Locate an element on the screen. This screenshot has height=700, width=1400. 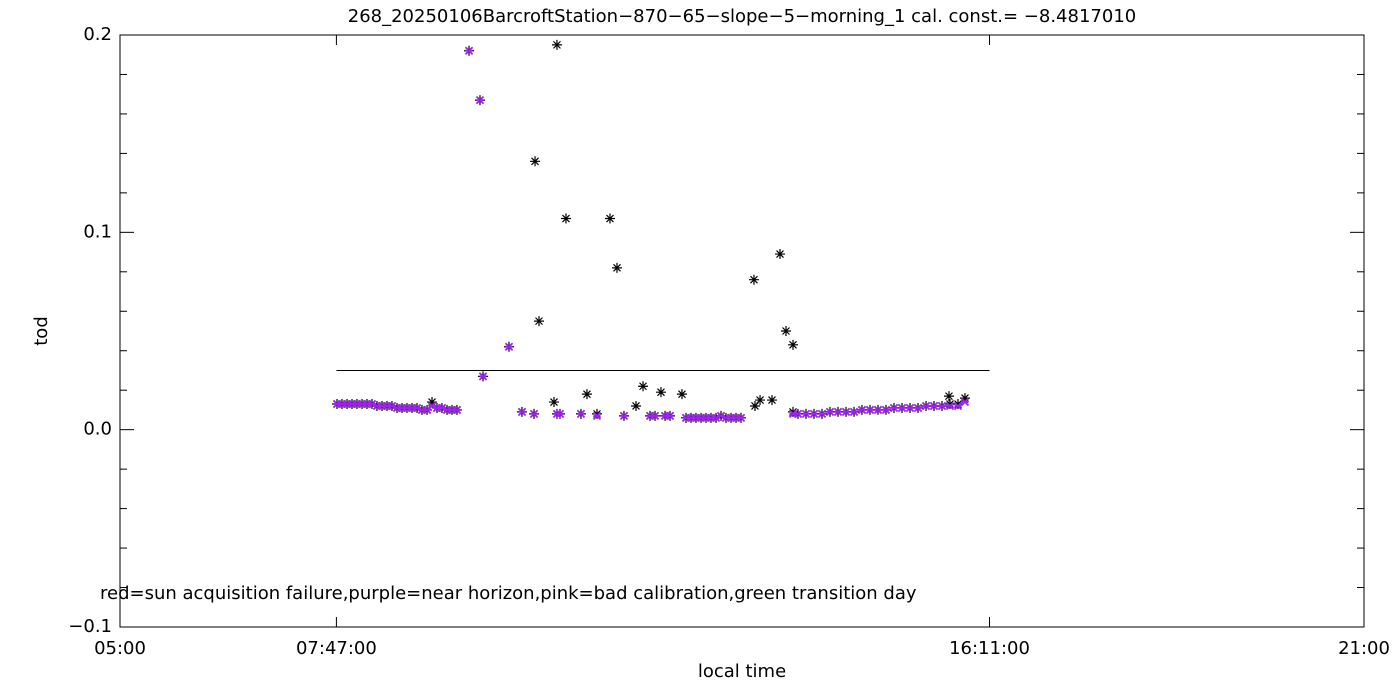
x-axis-label: local time is located at coordinates (742, 671).